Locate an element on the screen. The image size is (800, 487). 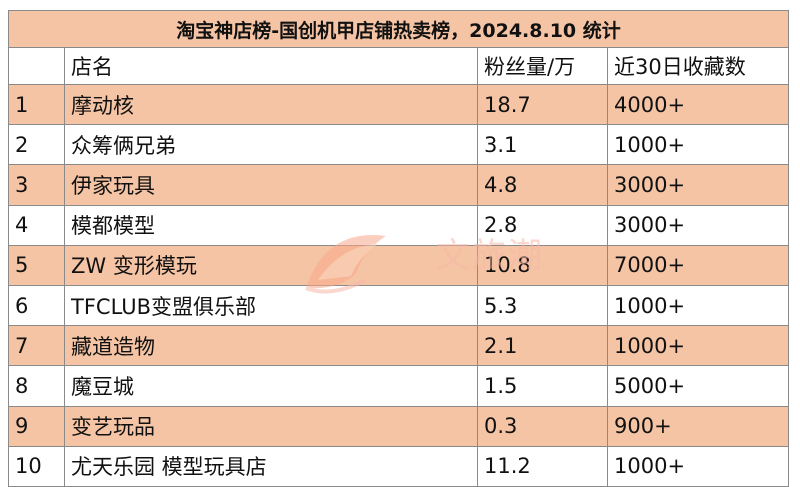
table-row: 10 尤天乐园 模型玩具店 11.2 1000+ is located at coordinates (399, 466).